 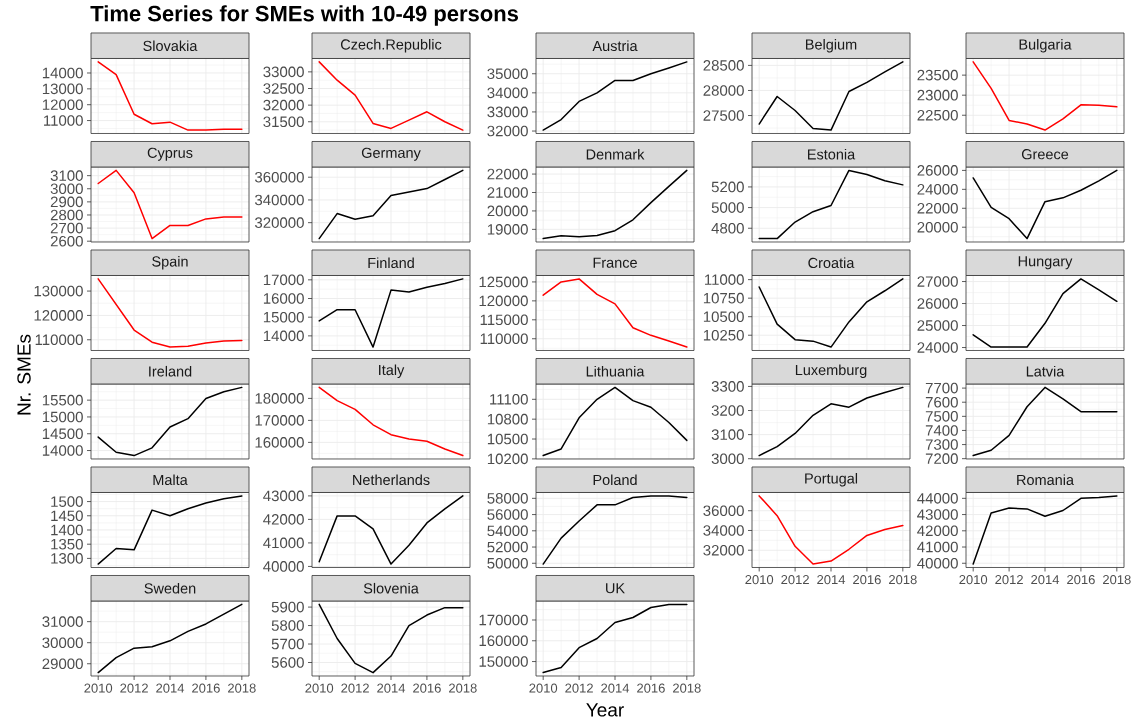 I want to click on y-tick-label: 56000, so click(x=507, y=514).